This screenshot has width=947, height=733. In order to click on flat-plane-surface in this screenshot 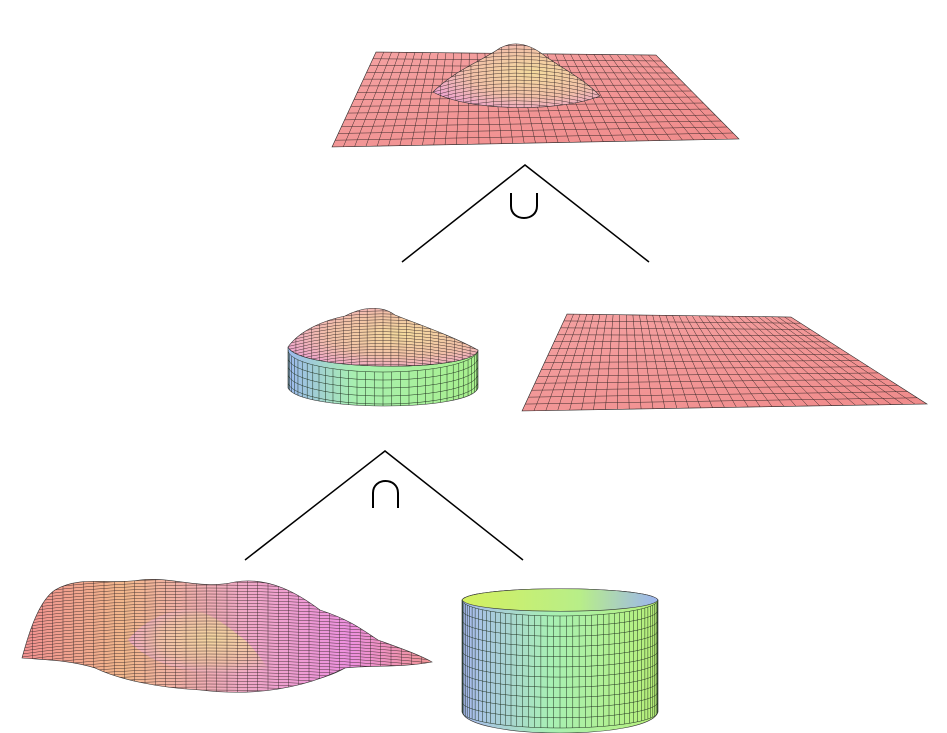, I will do `click(724, 362)`.